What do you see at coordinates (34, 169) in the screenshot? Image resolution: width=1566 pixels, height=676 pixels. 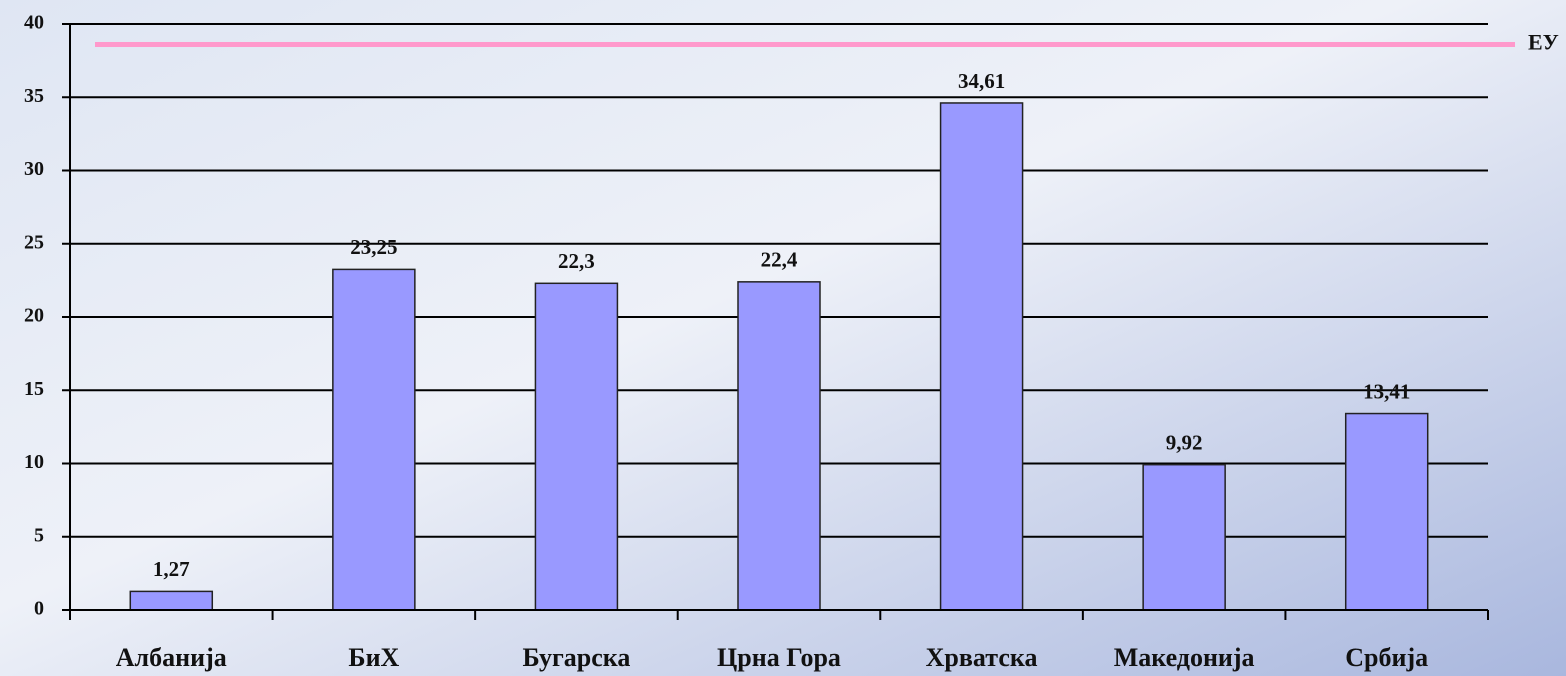 I see `y-tick-label: 30` at bounding box center [34, 169].